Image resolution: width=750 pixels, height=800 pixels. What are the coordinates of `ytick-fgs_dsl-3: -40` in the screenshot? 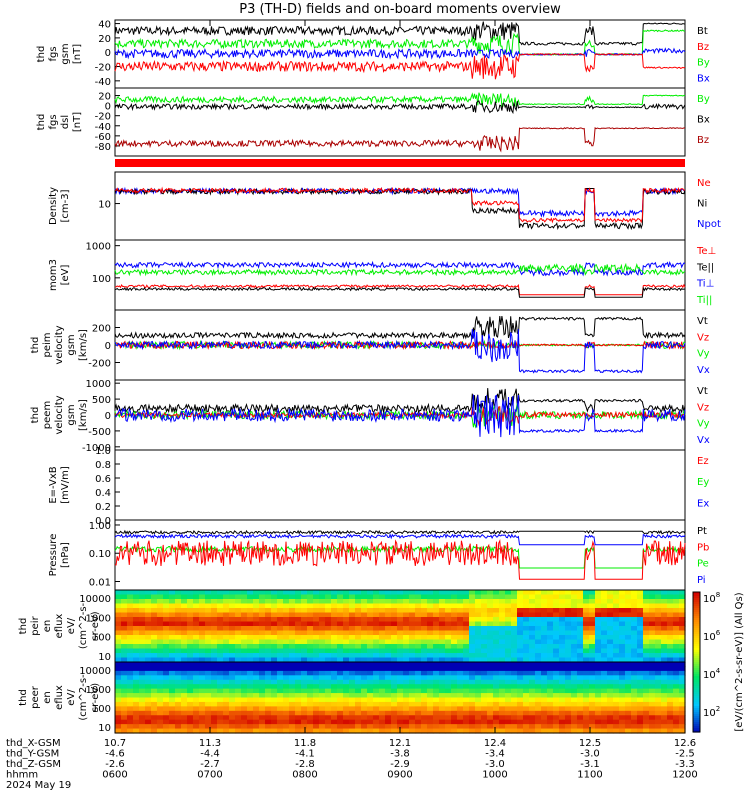 It's located at (103, 127).